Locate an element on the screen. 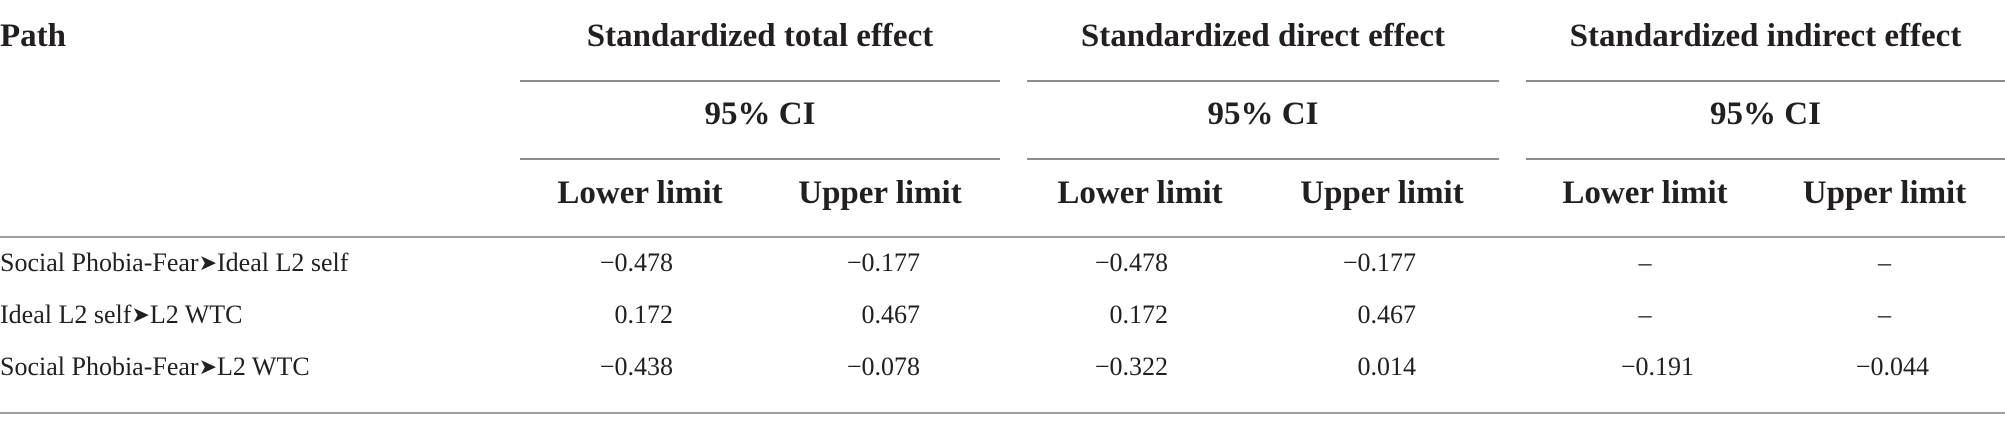  row-3-direct-lower: −0.322 is located at coordinates (1131, 366).